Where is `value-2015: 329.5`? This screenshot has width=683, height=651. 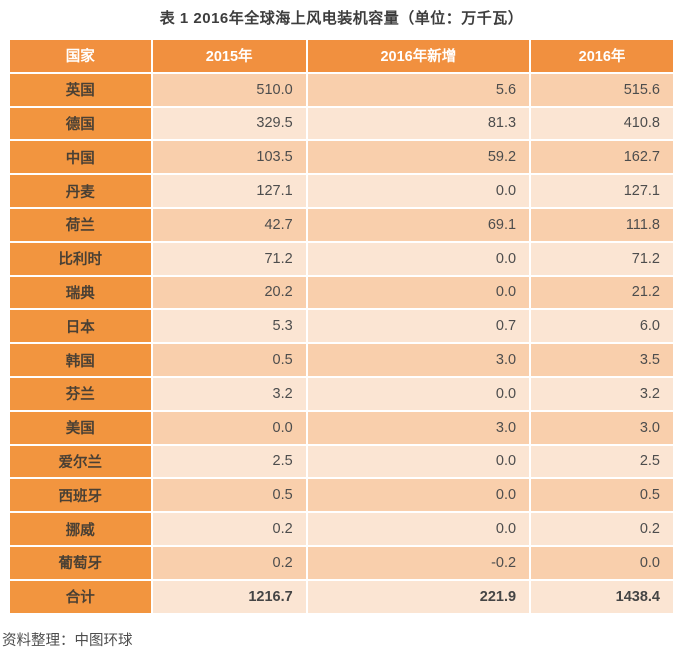 value-2015: 329.5 is located at coordinates (229, 123).